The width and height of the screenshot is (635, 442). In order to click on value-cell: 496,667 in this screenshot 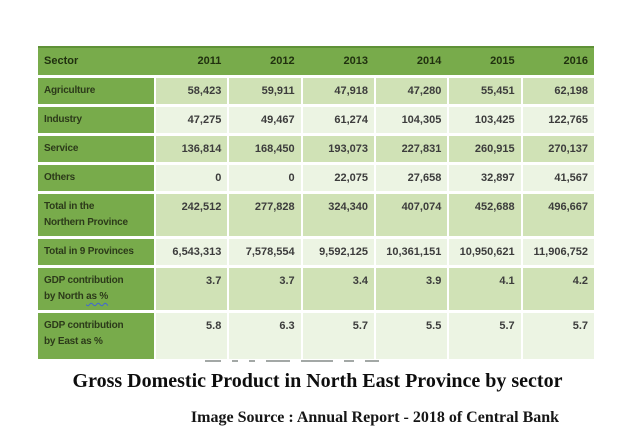, I will do `click(558, 215)`.